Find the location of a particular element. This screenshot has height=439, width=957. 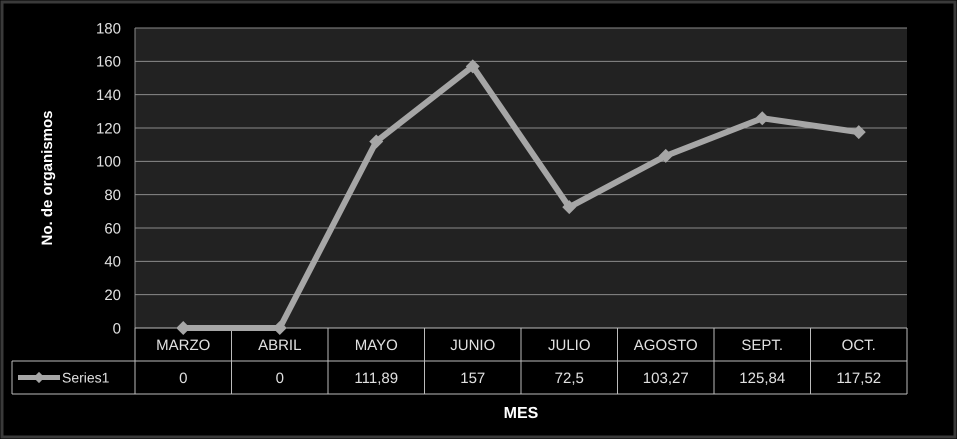

x-tick-label: OCT. is located at coordinates (859, 345).